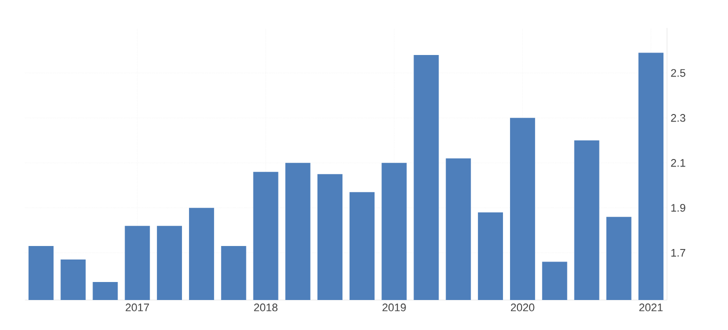  Describe the element at coordinates (678, 163) in the screenshot. I see `y-tick-label: 2.1` at that location.